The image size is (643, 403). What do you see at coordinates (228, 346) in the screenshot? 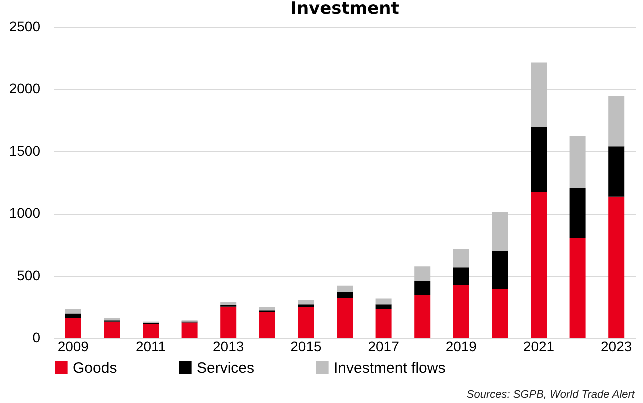
I see `x-tick-label: 2013` at bounding box center [228, 346].